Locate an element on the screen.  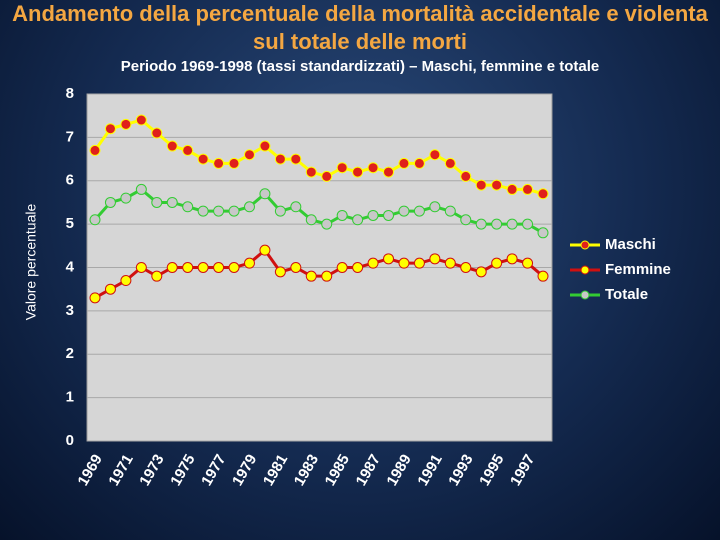
x-tick-label: 1971 is located at coordinates (120, 469).